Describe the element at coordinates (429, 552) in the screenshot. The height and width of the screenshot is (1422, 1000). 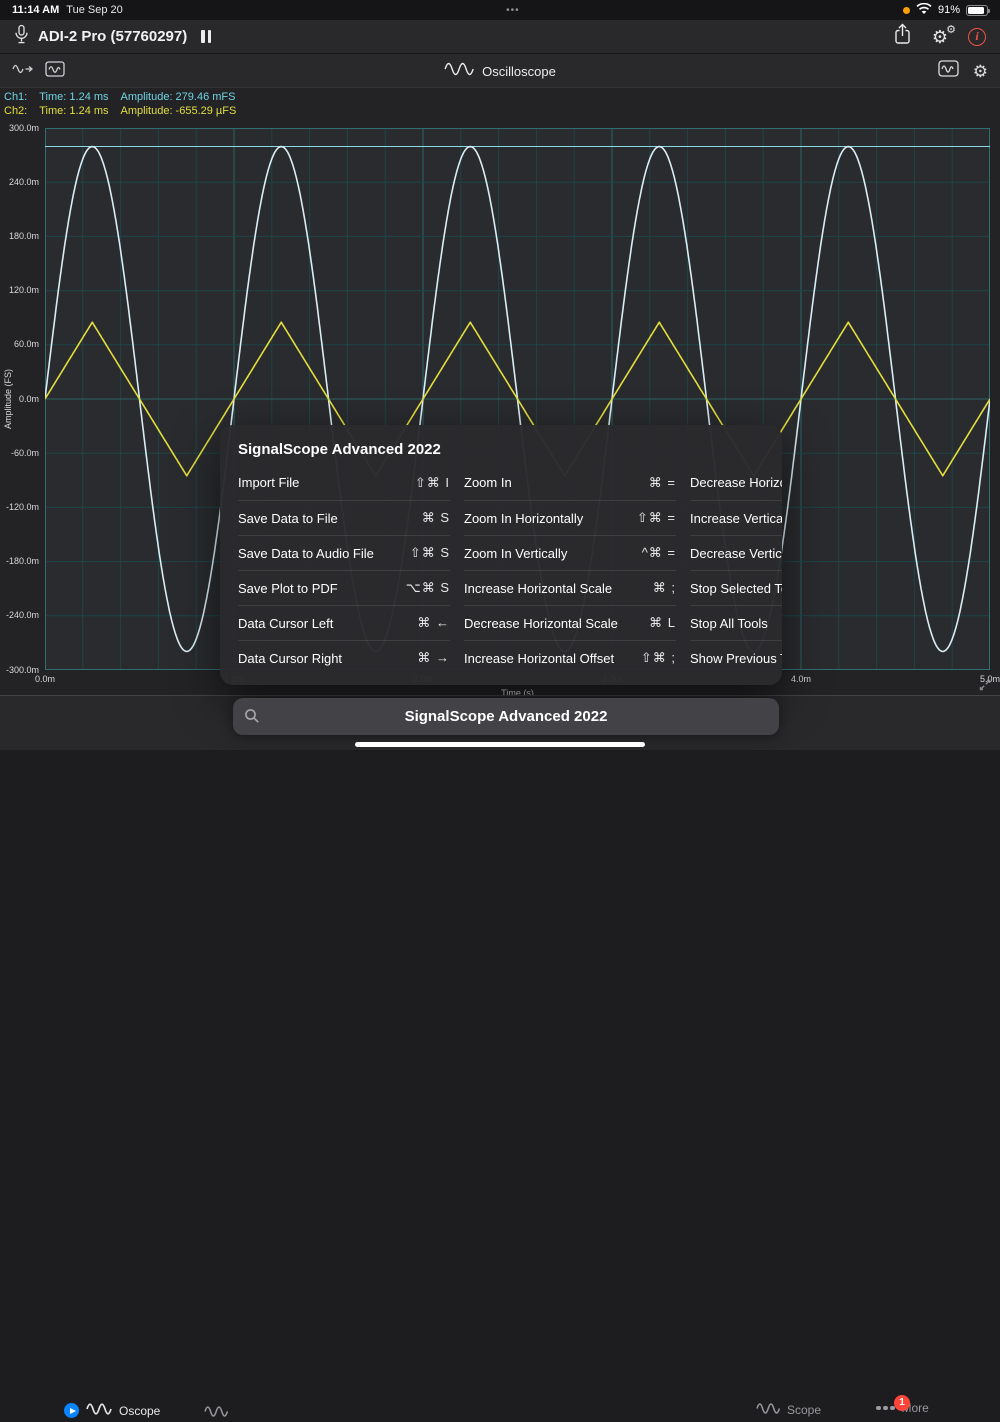
I see `menu-item-shortcut: ⇧⌘ S` at that location.